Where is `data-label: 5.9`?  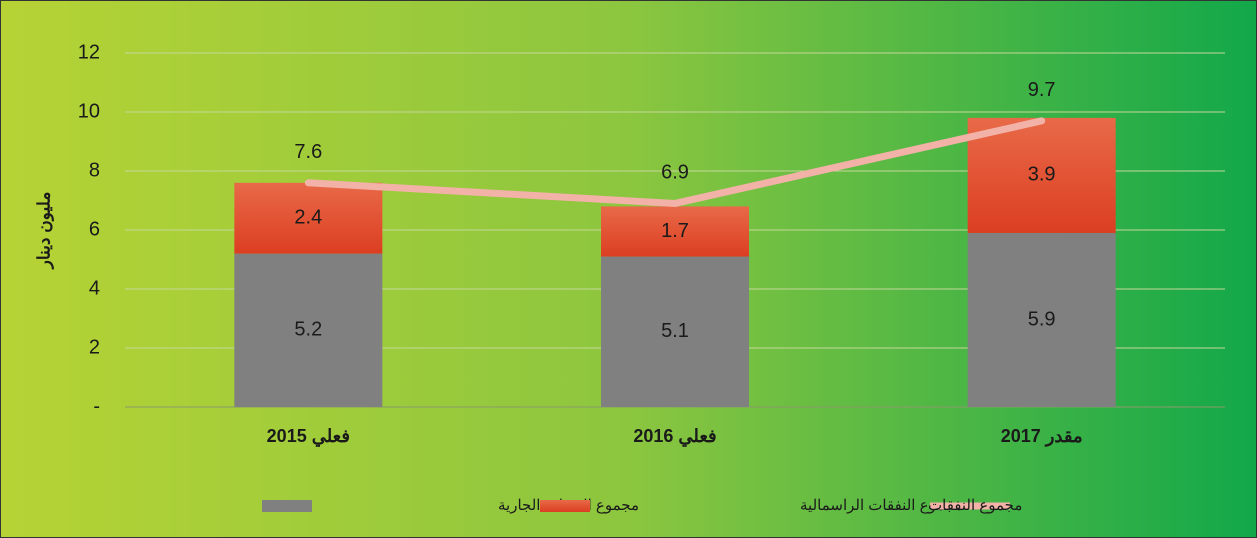
data-label: 5.9 is located at coordinates (1042, 319).